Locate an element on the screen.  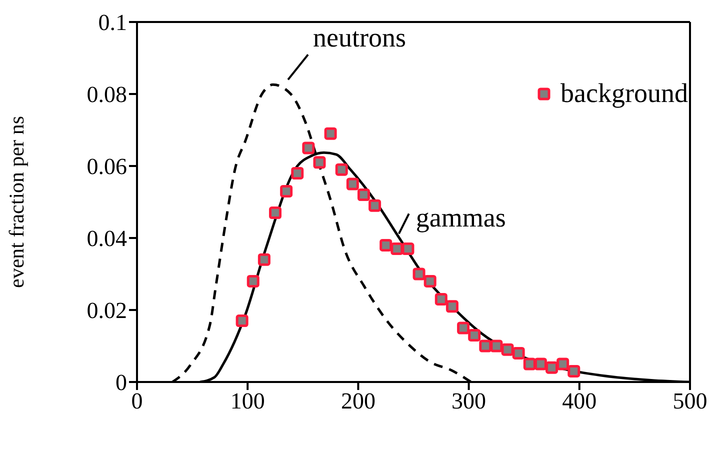
x-tick-label: 500 is located at coordinates (690, 401).